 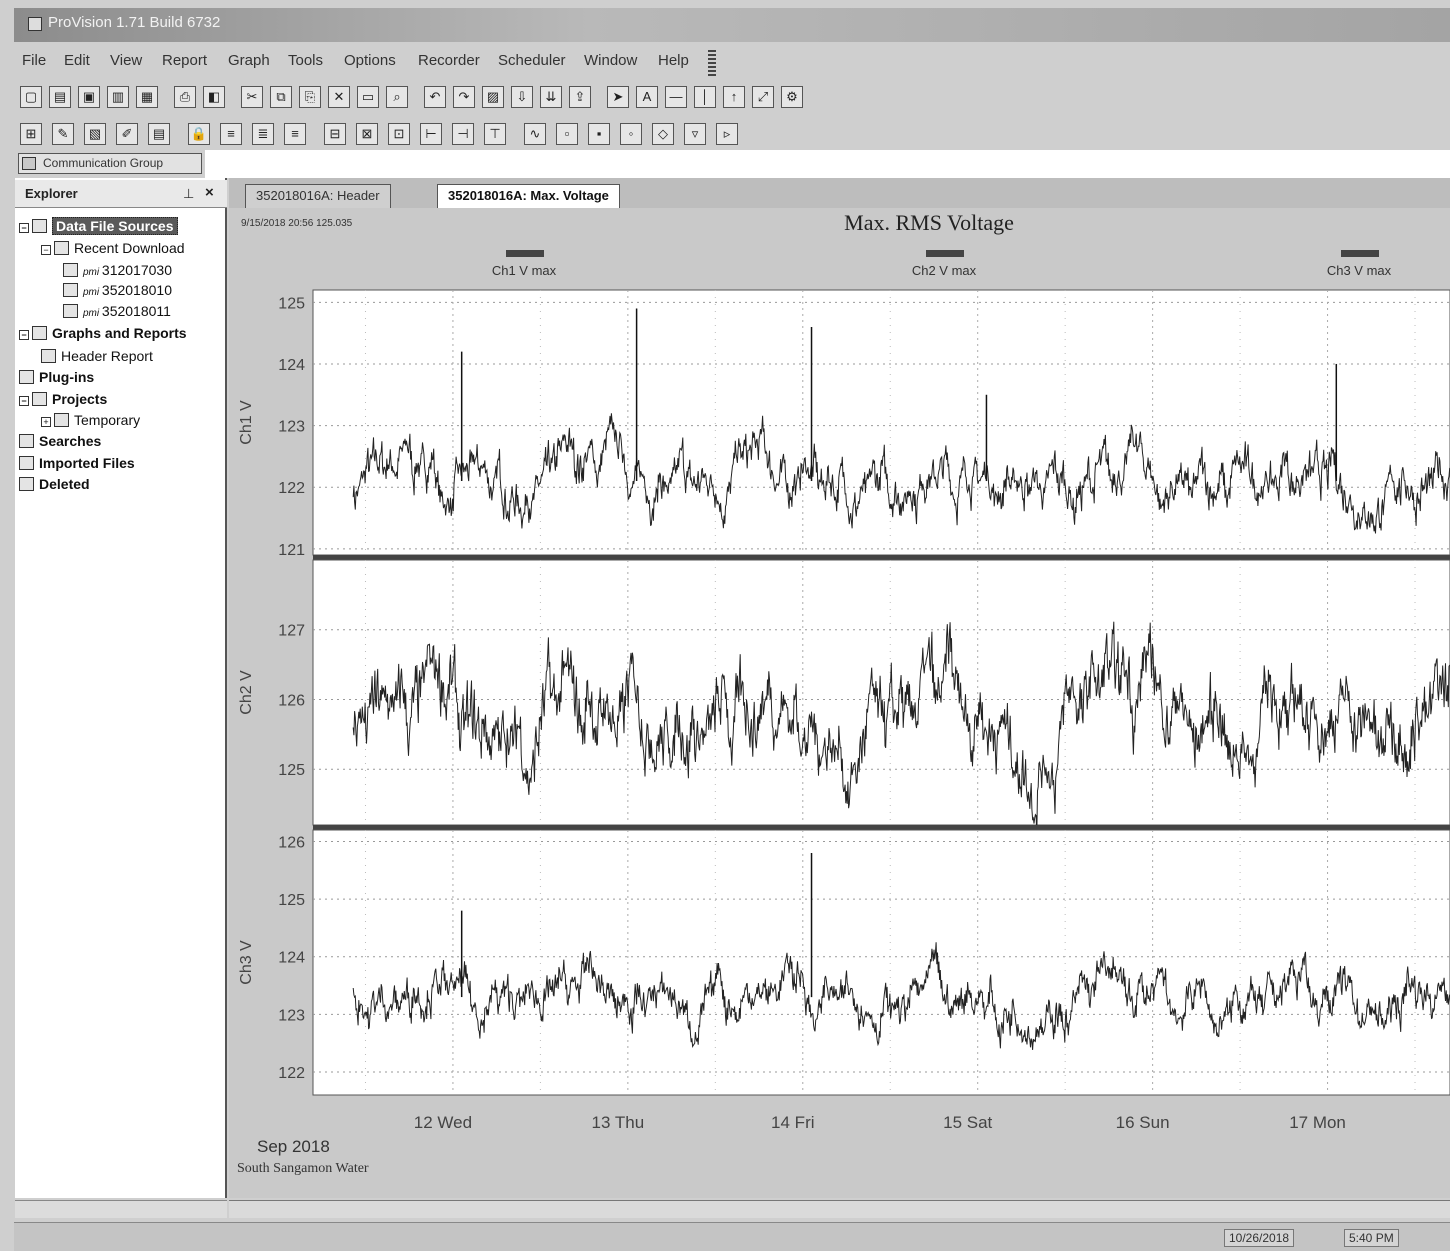 I want to click on explorer-title: Explorer, so click(x=51, y=193).